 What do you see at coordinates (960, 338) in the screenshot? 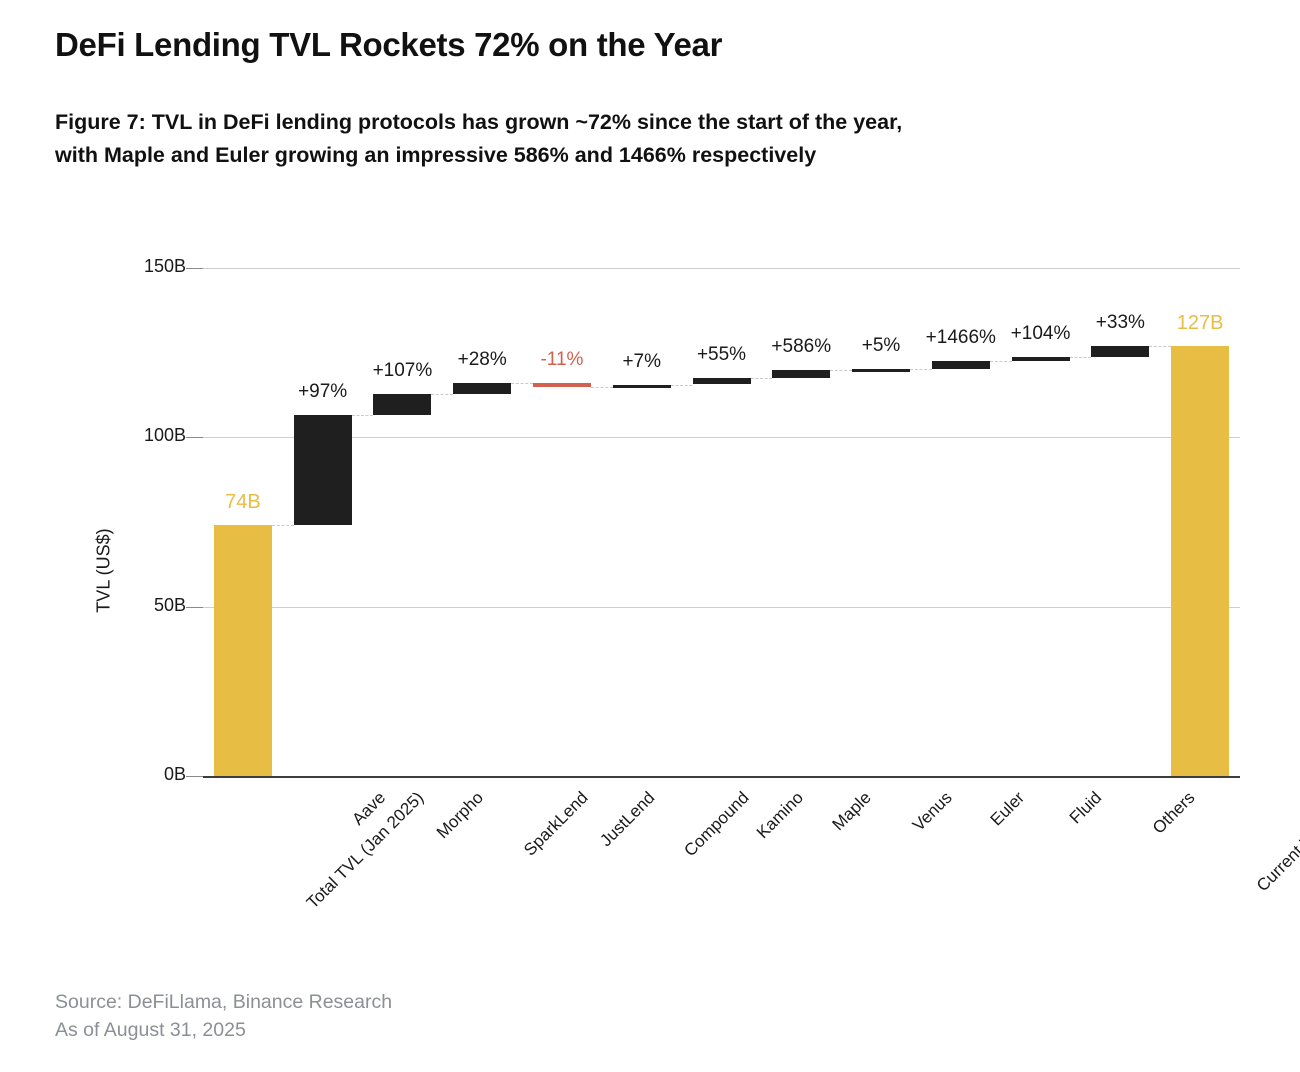
I see `bar-value-label: +1466%` at bounding box center [960, 338].